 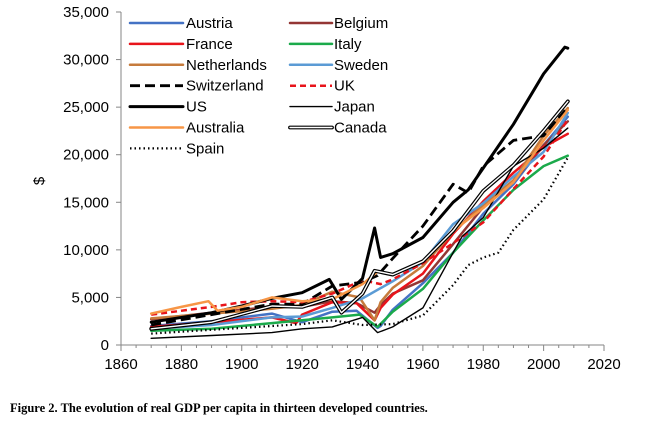 What do you see at coordinates (205, 148) in the screenshot?
I see `legend-label-spain: Spain` at bounding box center [205, 148].